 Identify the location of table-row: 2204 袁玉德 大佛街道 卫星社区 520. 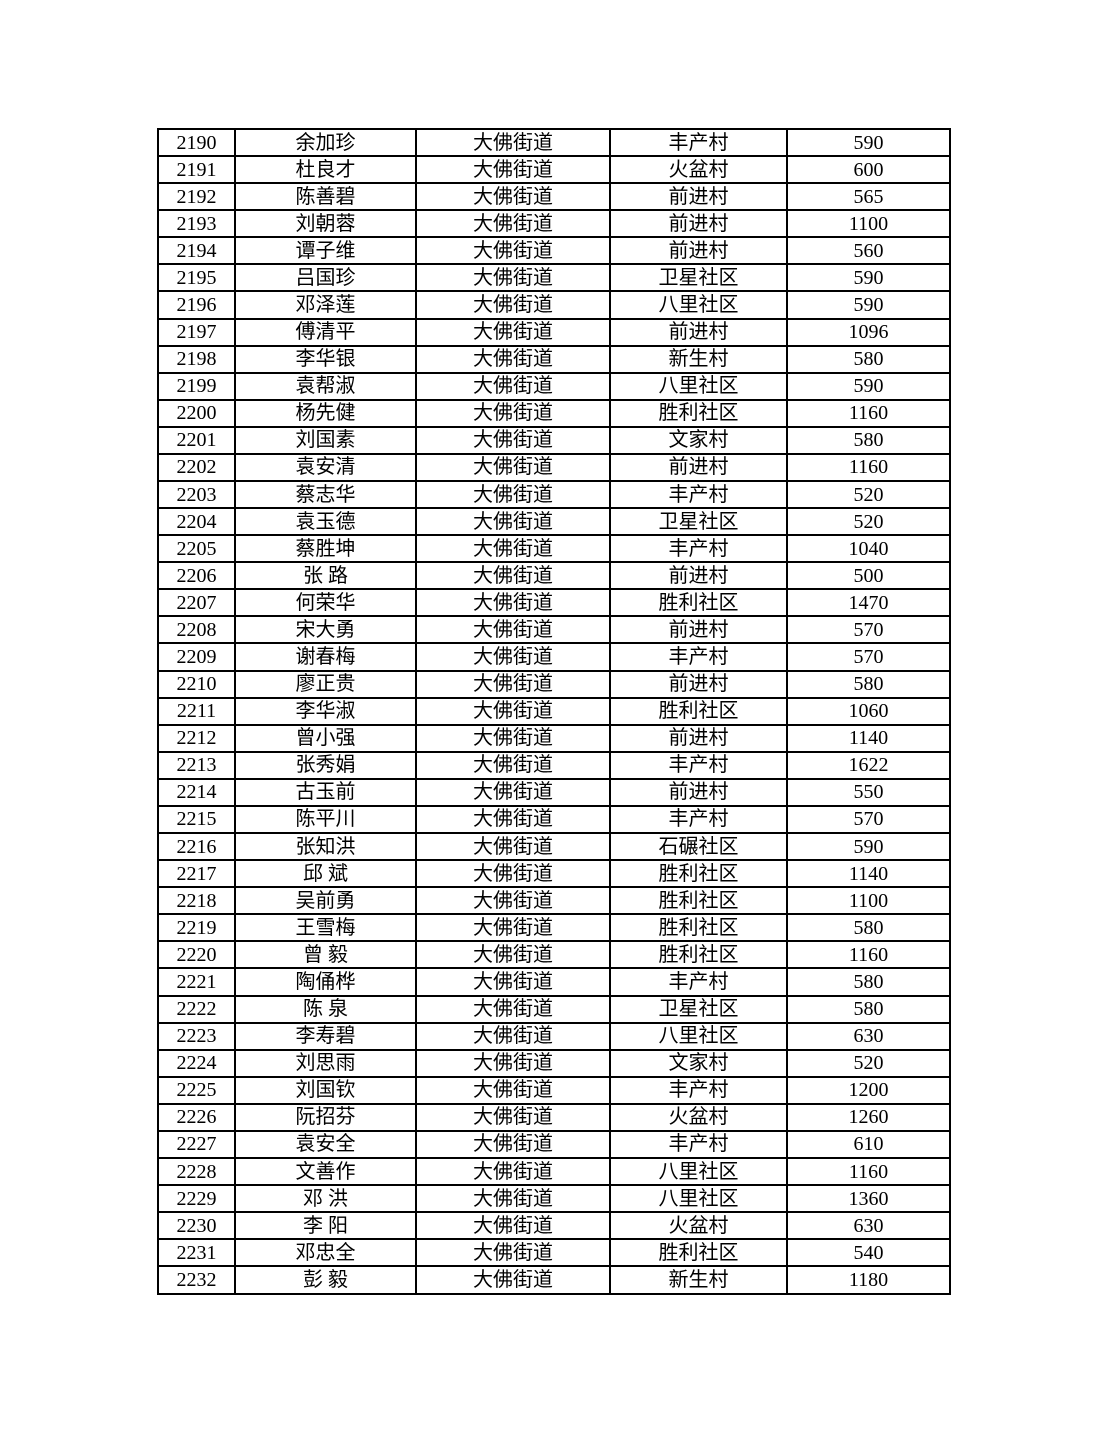
(554, 522).